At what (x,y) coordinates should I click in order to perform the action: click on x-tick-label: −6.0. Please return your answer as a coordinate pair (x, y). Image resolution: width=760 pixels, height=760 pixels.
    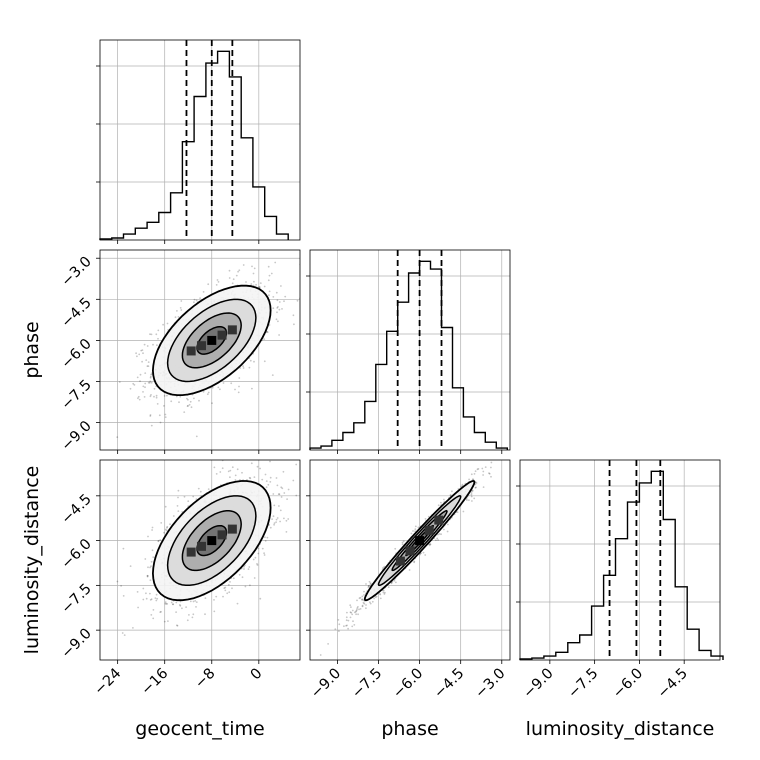
    Looking at the image, I should click on (408, 684).